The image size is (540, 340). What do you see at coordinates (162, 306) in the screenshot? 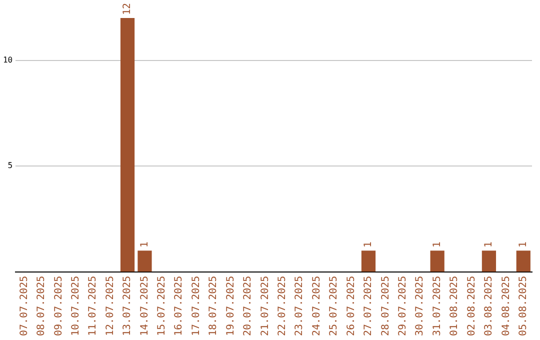
I see `x-tick-label: 15.07.2025` at bounding box center [162, 306].